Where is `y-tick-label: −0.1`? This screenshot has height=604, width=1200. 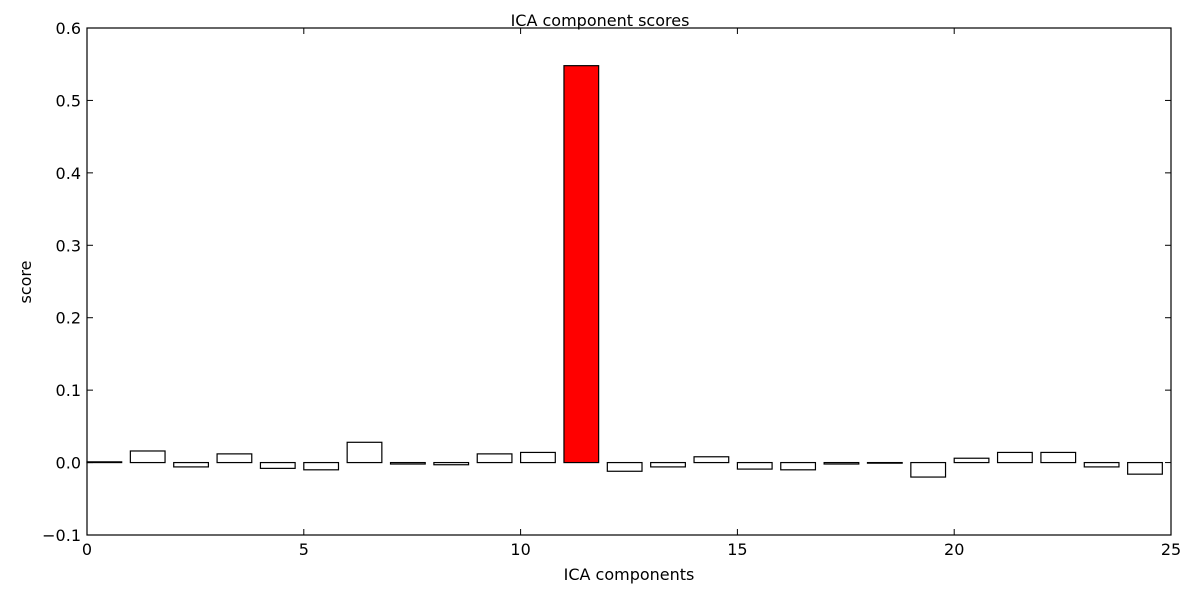 y-tick-label: −0.1 is located at coordinates (61, 535).